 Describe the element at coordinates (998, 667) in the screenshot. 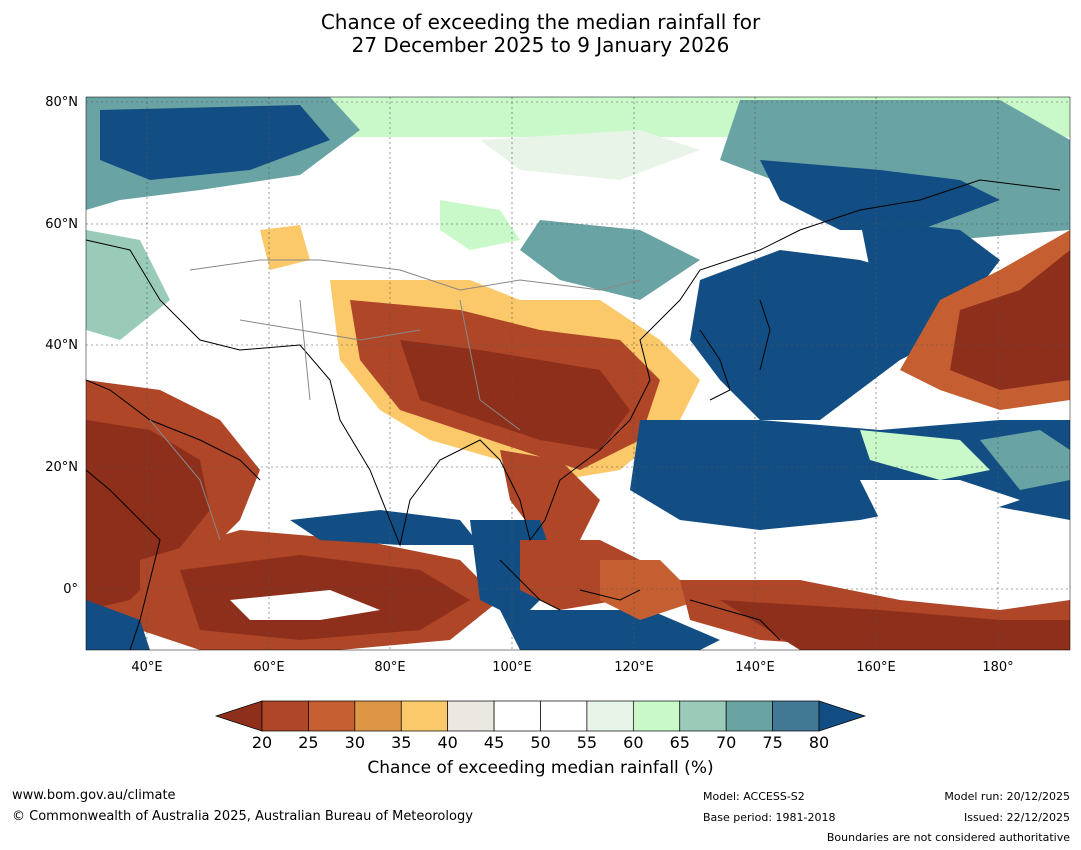

I see `lon-label-180: 180°` at that location.